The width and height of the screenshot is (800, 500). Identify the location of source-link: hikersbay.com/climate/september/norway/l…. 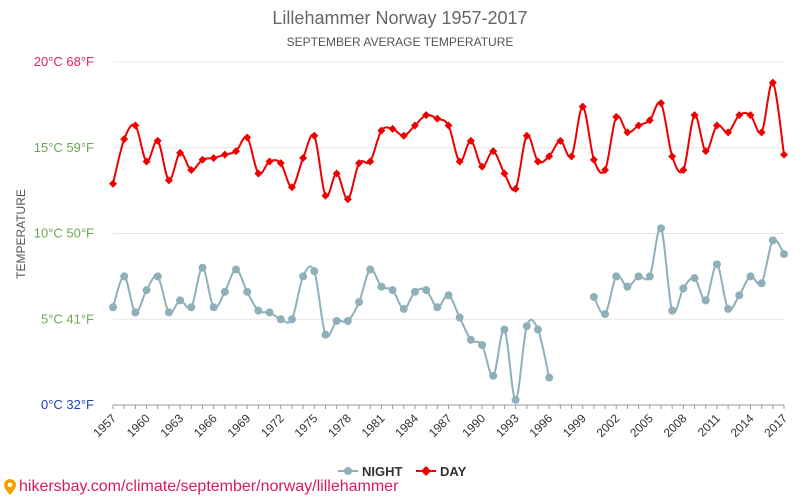
(201, 487).